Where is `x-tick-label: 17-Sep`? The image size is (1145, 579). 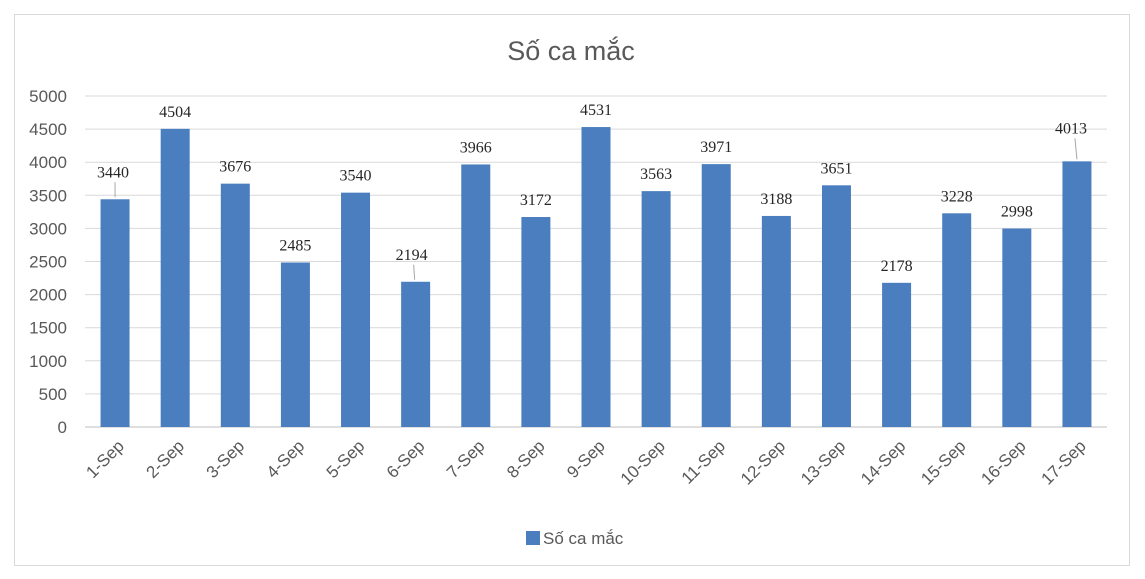 x-tick-label: 17-Sep is located at coordinates (1064, 462).